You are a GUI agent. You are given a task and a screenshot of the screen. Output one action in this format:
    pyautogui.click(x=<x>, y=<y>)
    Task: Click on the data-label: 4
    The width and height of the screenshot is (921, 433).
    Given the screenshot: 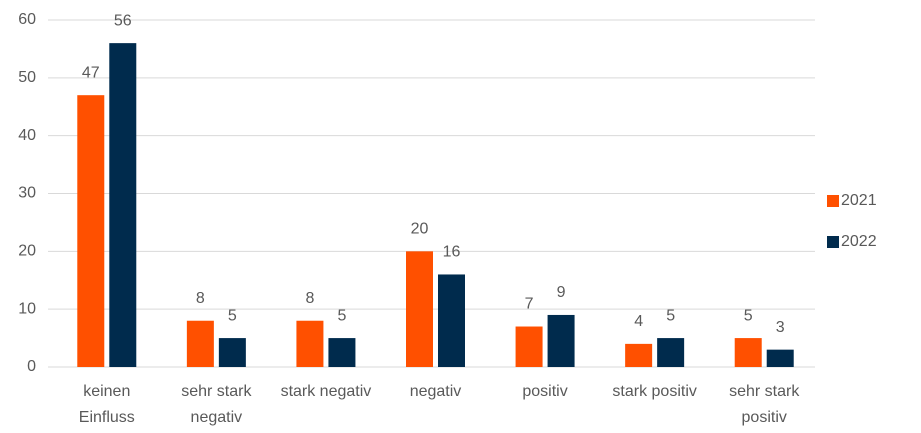 What is the action you would take?
    pyautogui.click(x=638, y=321)
    